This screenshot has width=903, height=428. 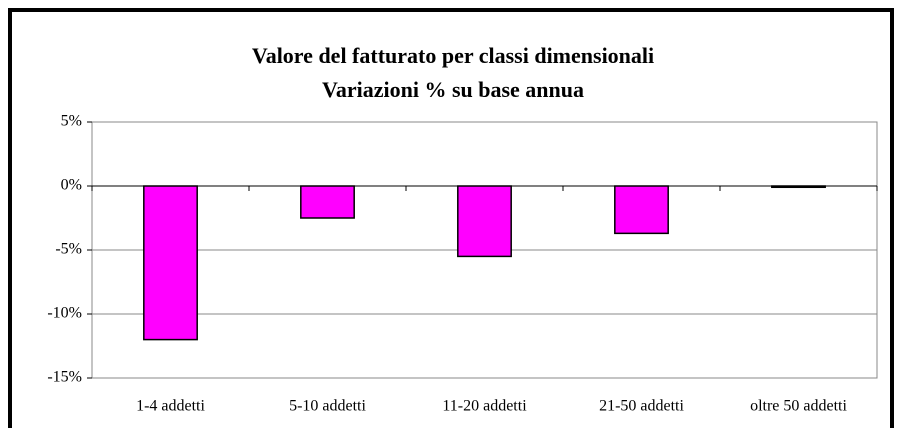 I want to click on x-tick-label: 5-10 addetti, so click(x=327, y=406).